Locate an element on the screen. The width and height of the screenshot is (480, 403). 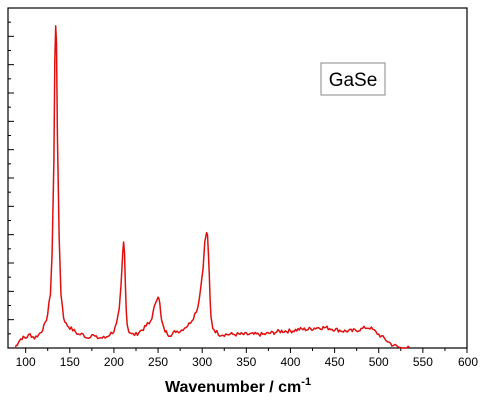
legend-box: GaSe is located at coordinates (353, 79).